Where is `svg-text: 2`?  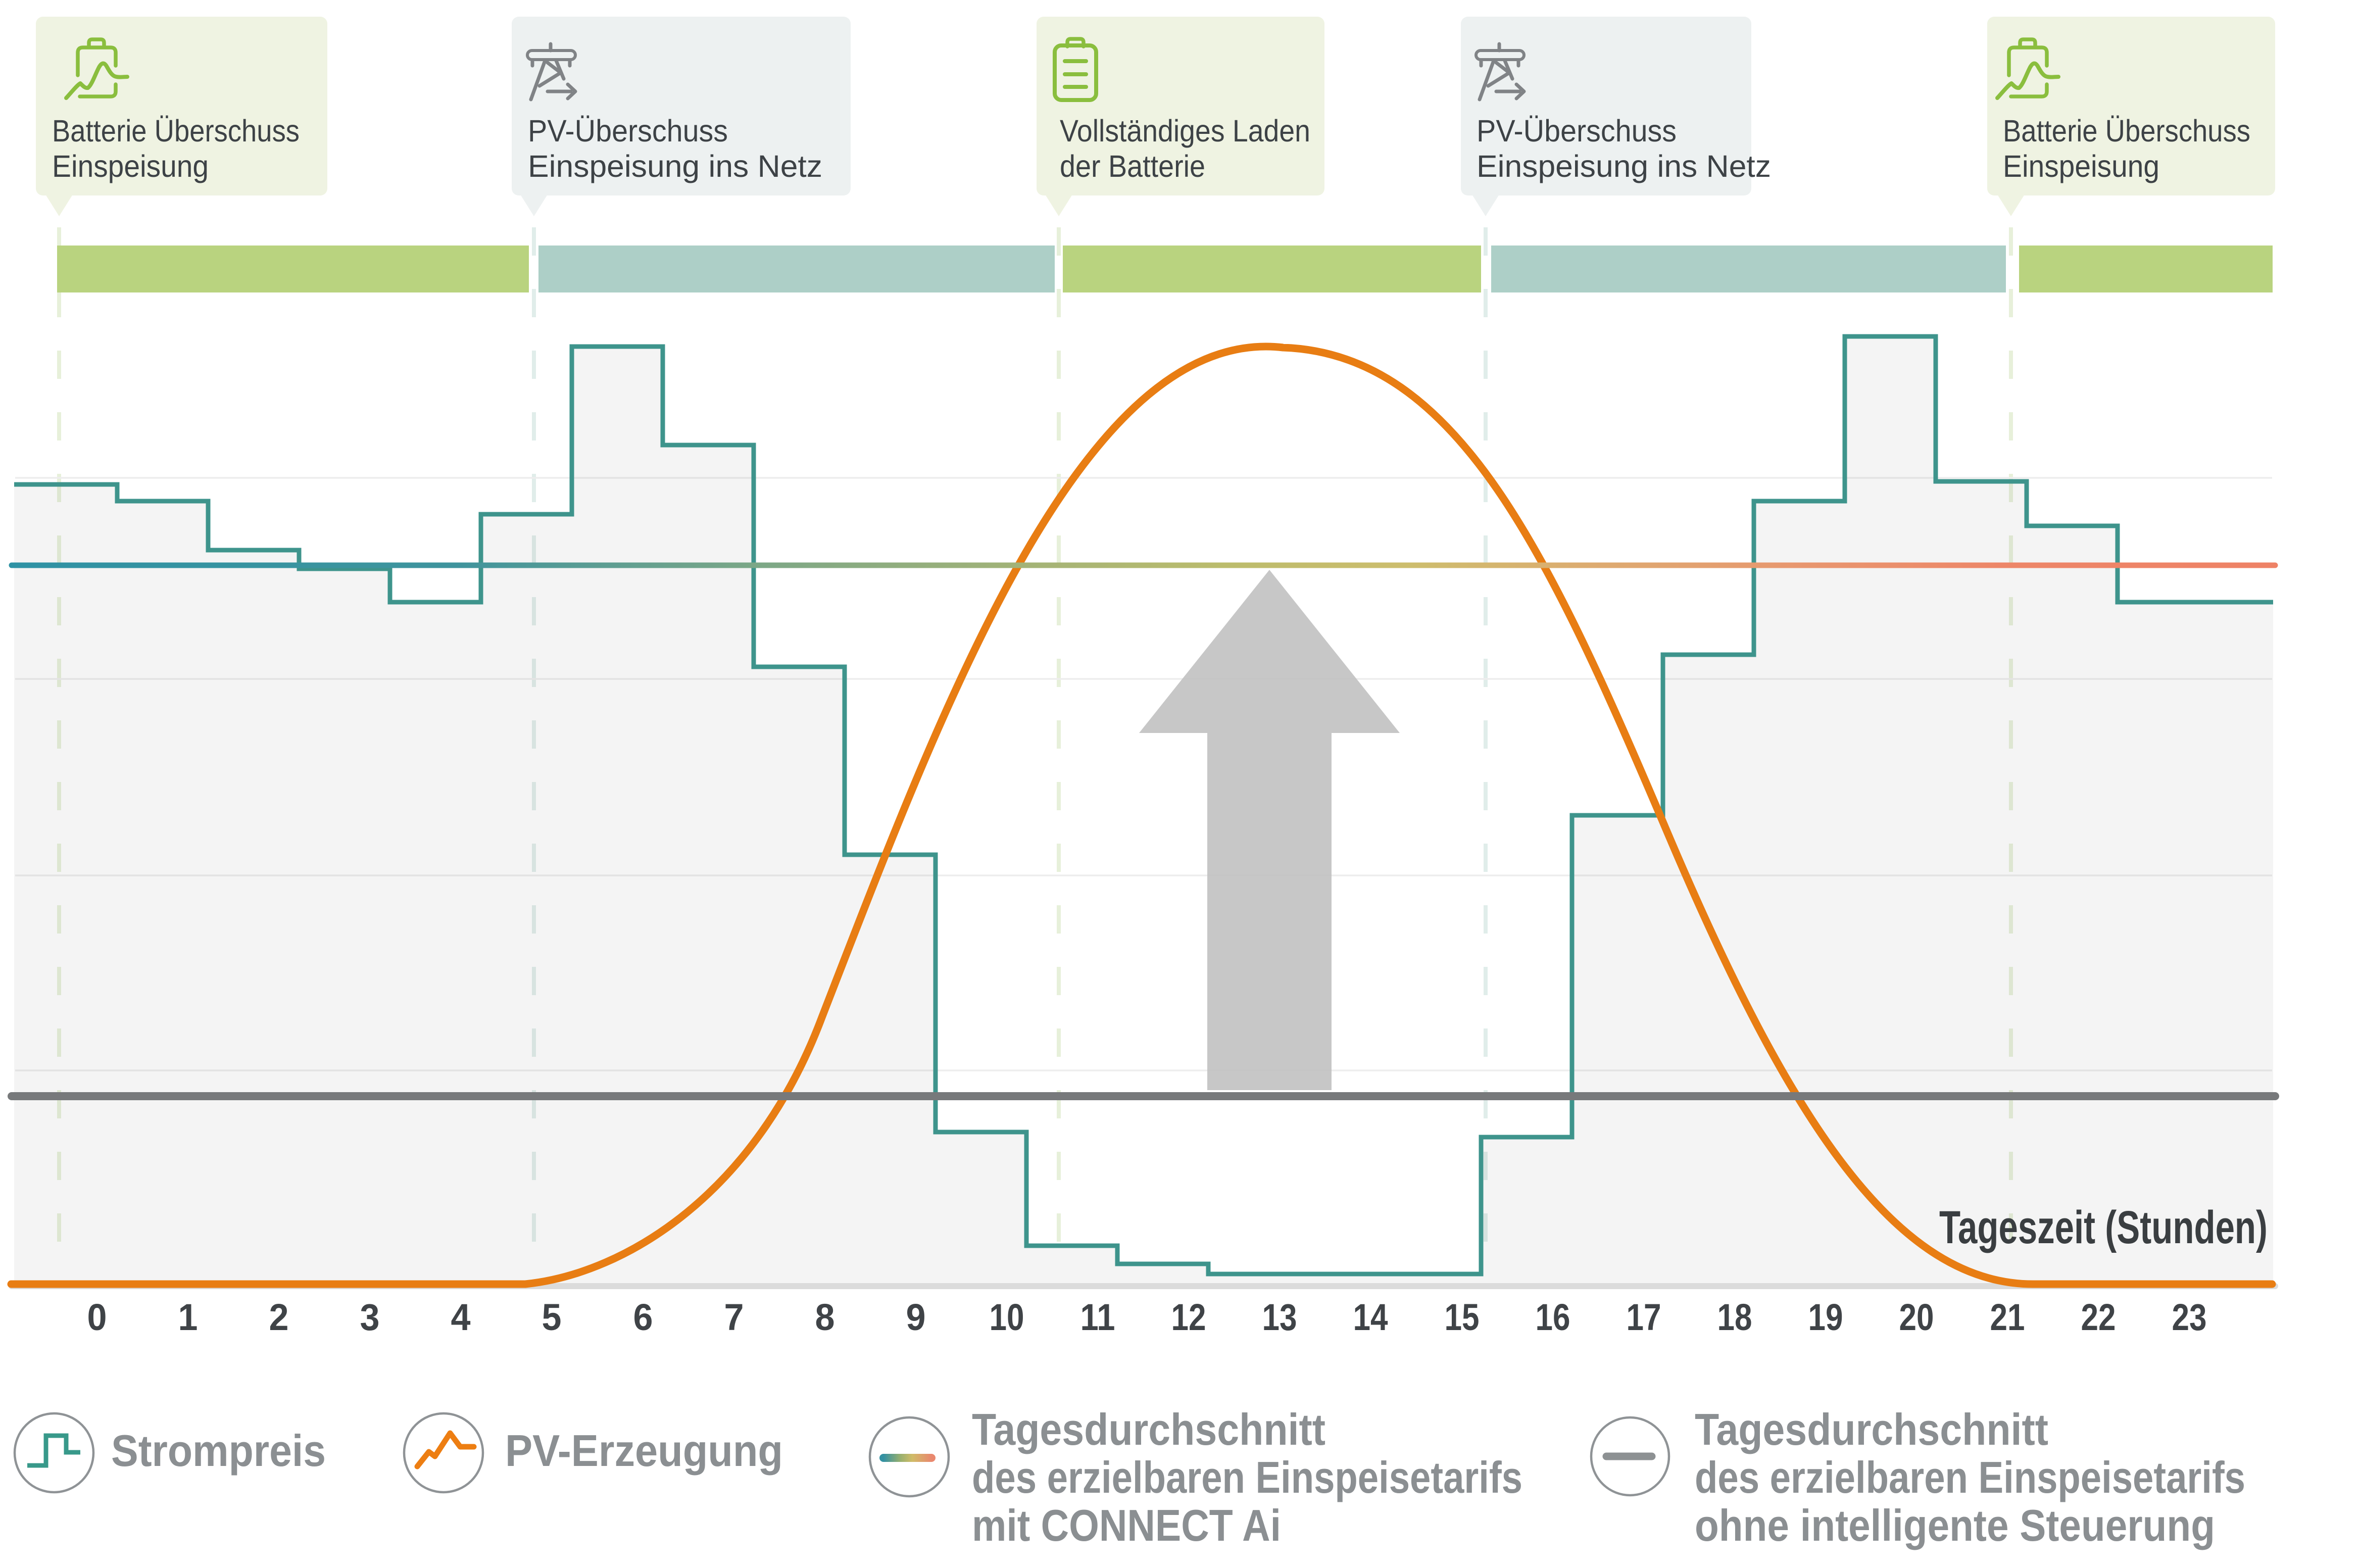 svg-text: 2 is located at coordinates (279, 1317).